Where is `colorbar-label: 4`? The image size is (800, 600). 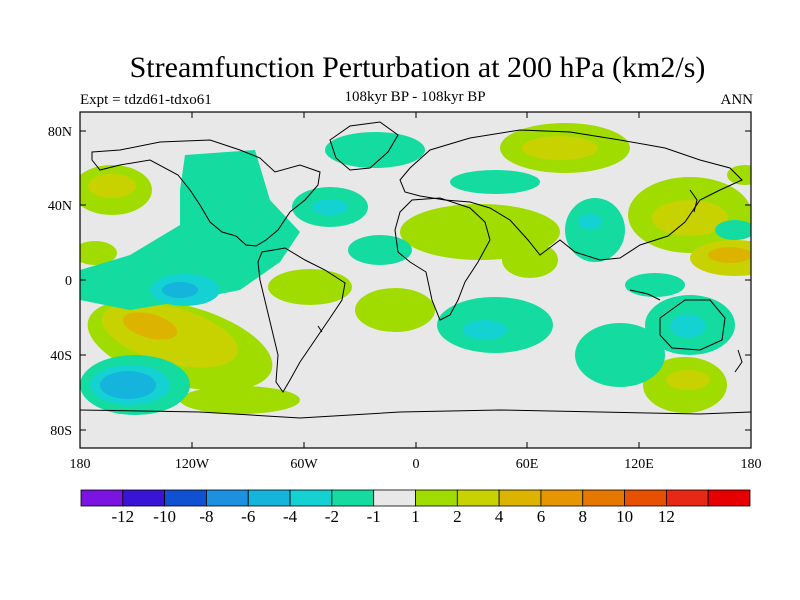
colorbar-label: 4 is located at coordinates (499, 516).